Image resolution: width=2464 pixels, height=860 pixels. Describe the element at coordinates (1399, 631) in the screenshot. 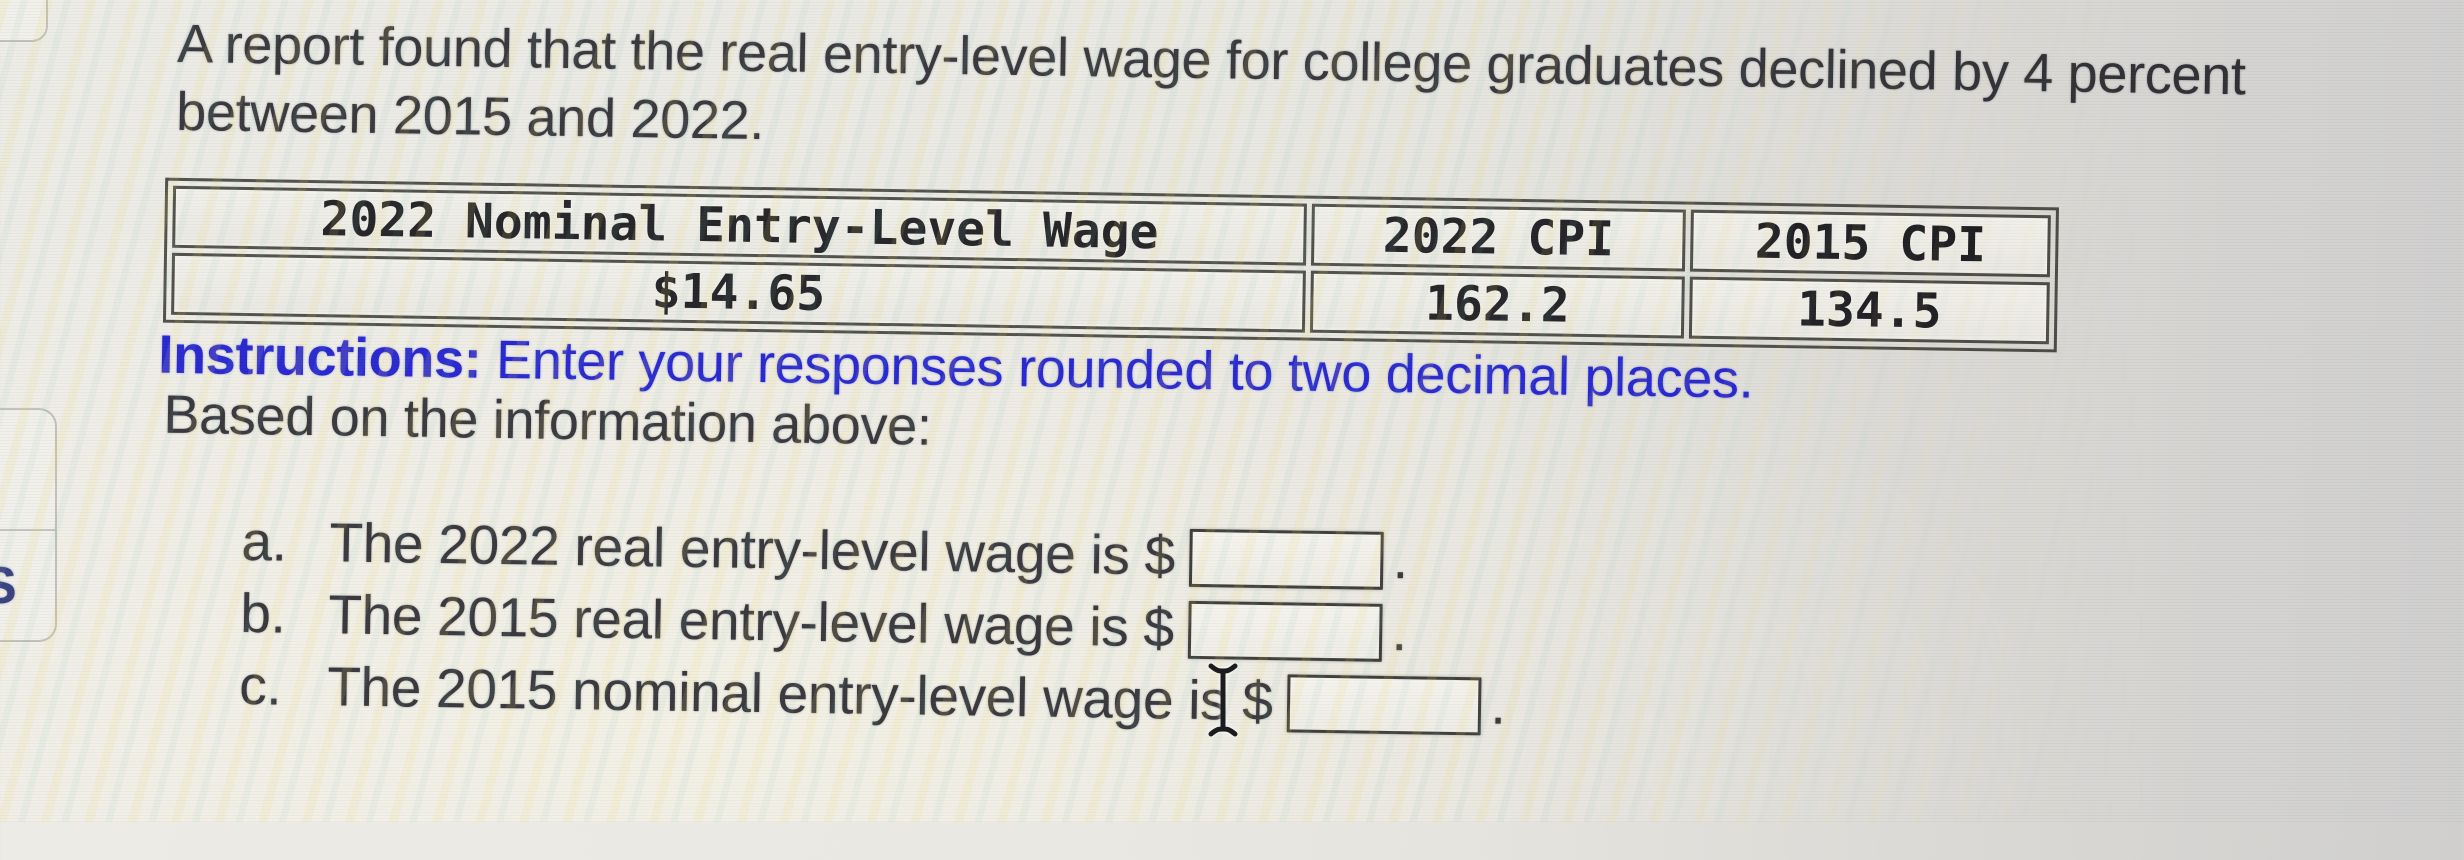

I see `question-period-b: .` at that location.